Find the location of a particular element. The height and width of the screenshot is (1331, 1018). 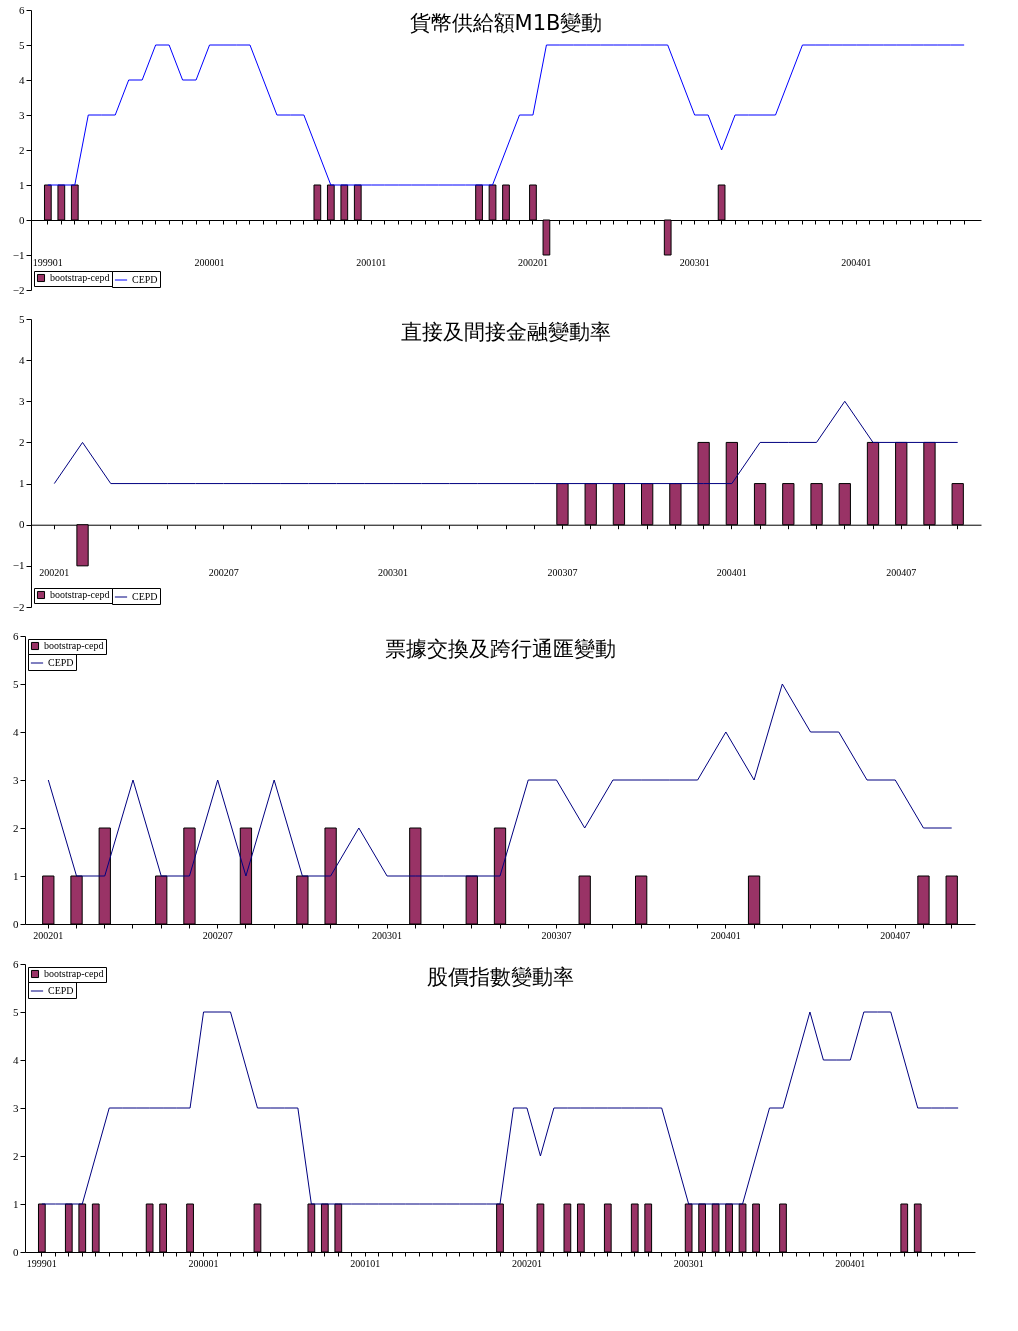

chart-title: 貨幣供給額M1B變動 is located at coordinates (506, 23).